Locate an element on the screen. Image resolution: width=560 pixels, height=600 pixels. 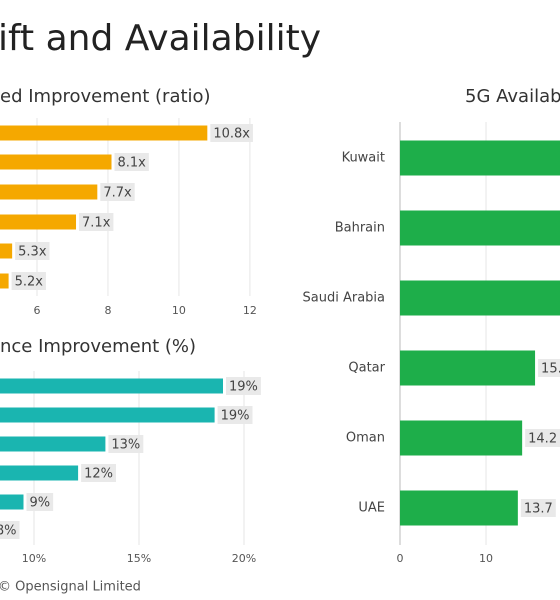
chart-title: ed Improvement (ratio) is located at coordinates (105, 96).